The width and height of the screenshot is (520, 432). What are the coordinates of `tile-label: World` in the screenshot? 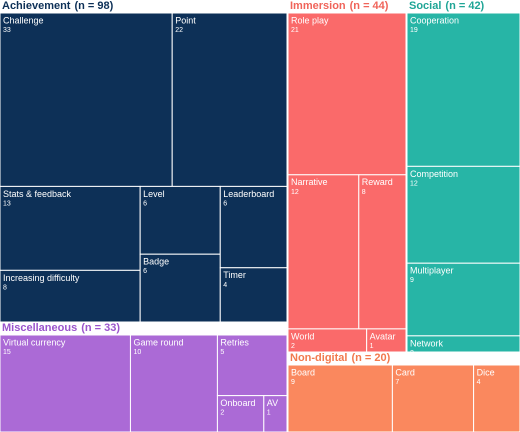 It's located at (302, 336).